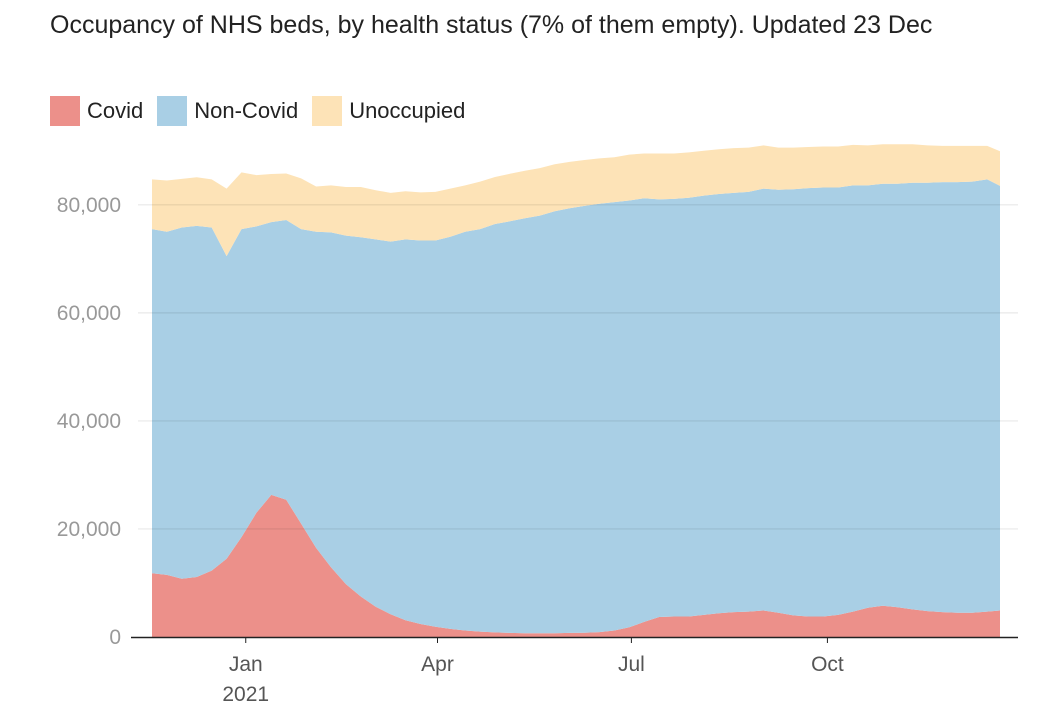 The width and height of the screenshot is (1040, 718). I want to click on x-tick-label-oct: Oct, so click(827, 664).